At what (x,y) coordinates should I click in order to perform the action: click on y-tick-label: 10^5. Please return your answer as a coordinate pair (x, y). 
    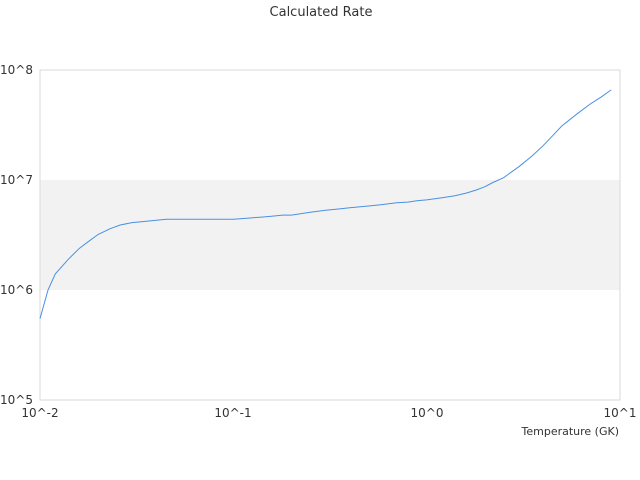
    Looking at the image, I should click on (16, 400).